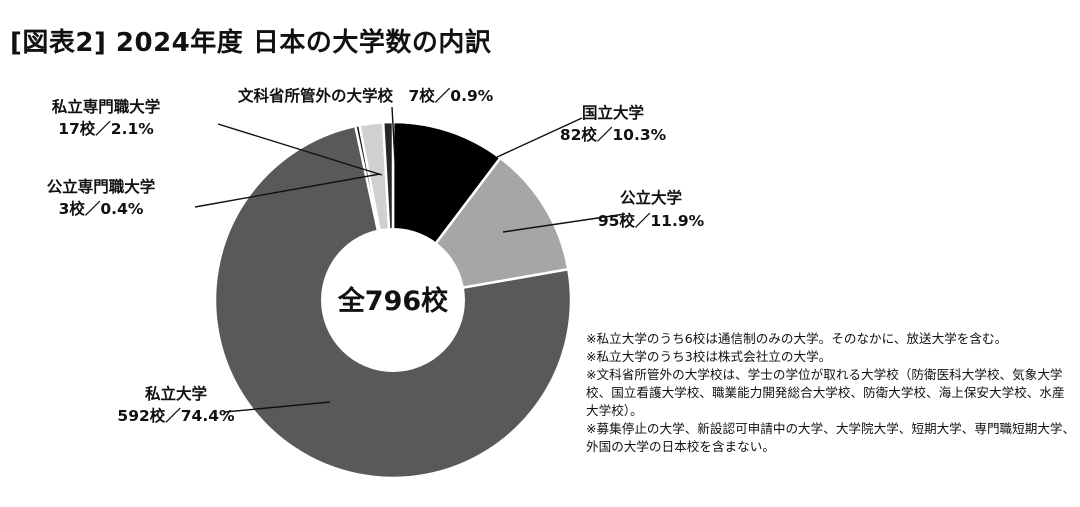 This screenshot has width=1080, height=507. I want to click on slice-label-name: 私立専門職大学, so click(106, 106).